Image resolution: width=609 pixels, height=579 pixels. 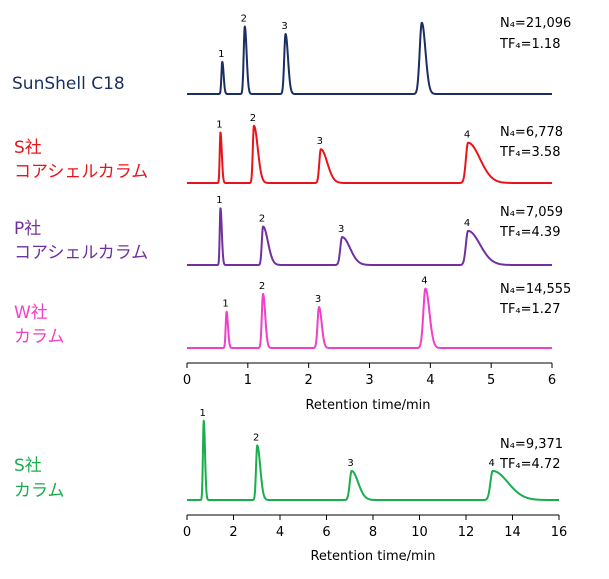 I want to click on x-tick-label-1-6: 12, so click(x=466, y=532).